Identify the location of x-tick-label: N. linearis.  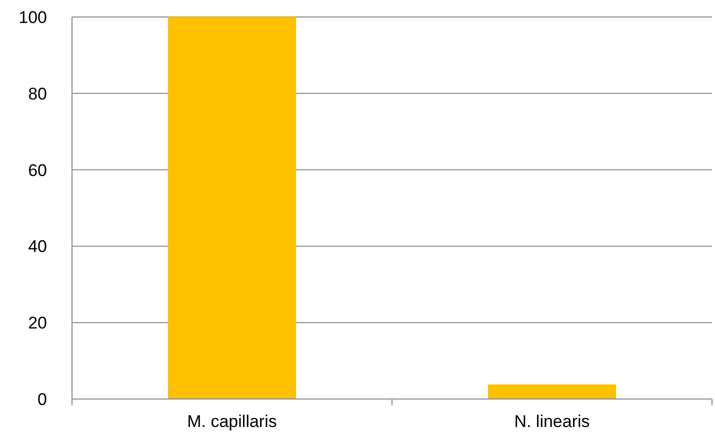
(552, 421).